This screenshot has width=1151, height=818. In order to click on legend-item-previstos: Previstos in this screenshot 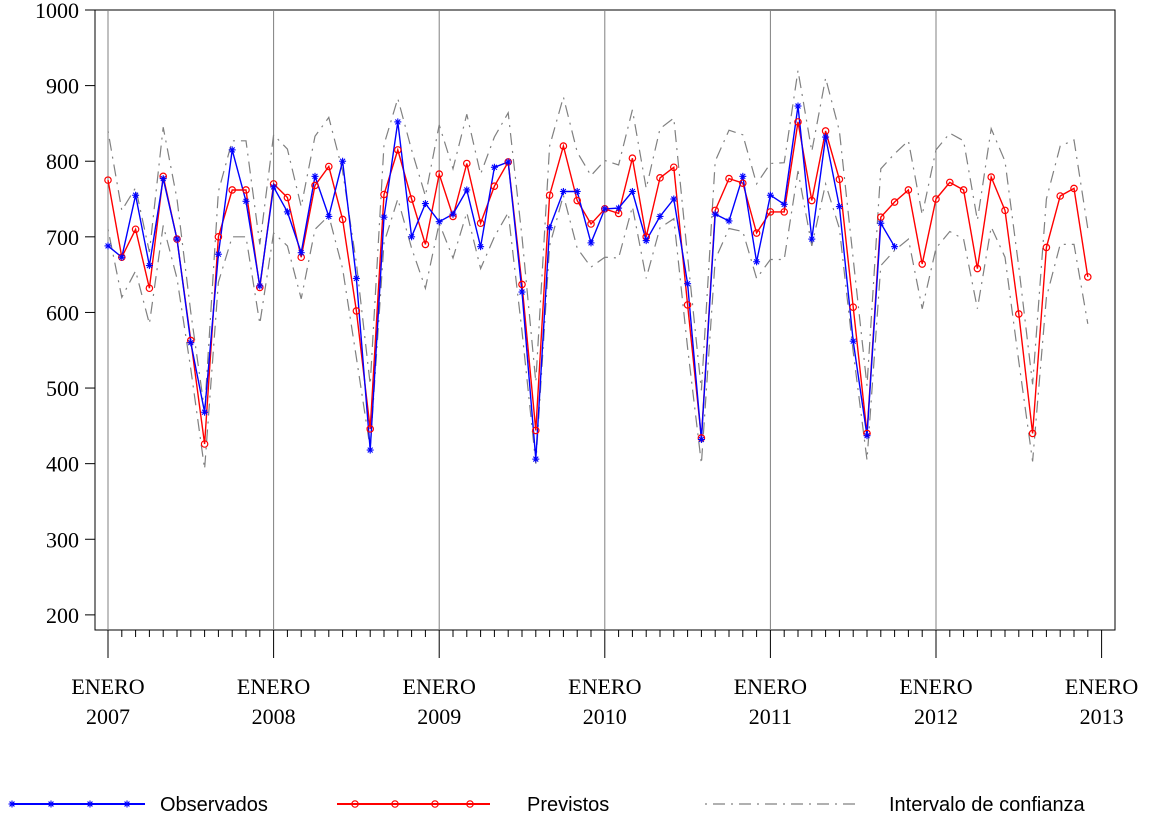, I will do `click(473, 805)`.